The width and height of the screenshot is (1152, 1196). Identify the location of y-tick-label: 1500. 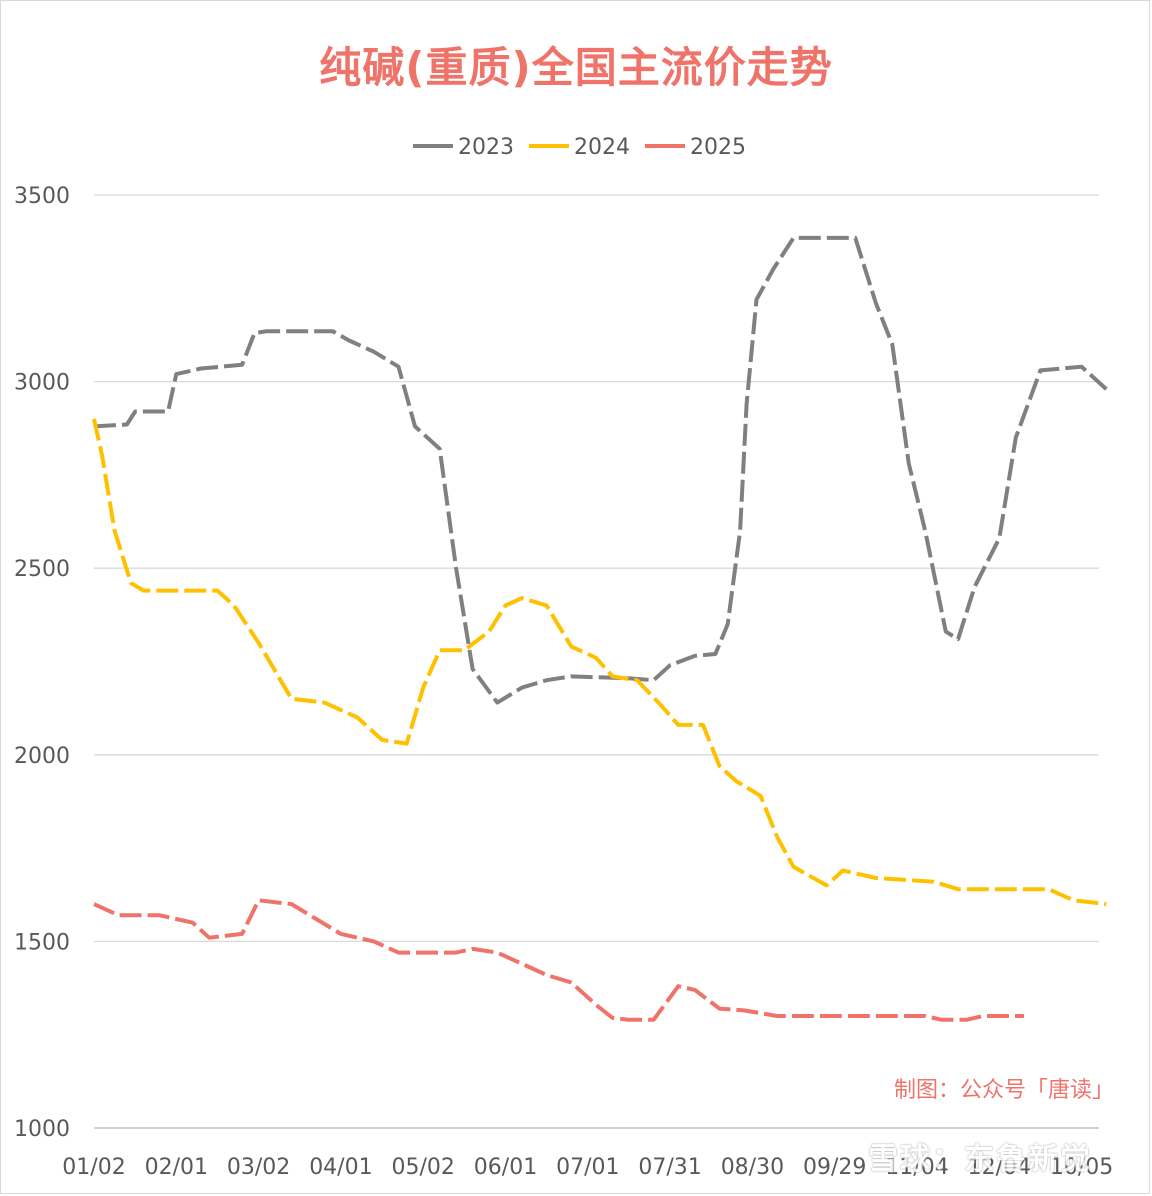
(42, 942).